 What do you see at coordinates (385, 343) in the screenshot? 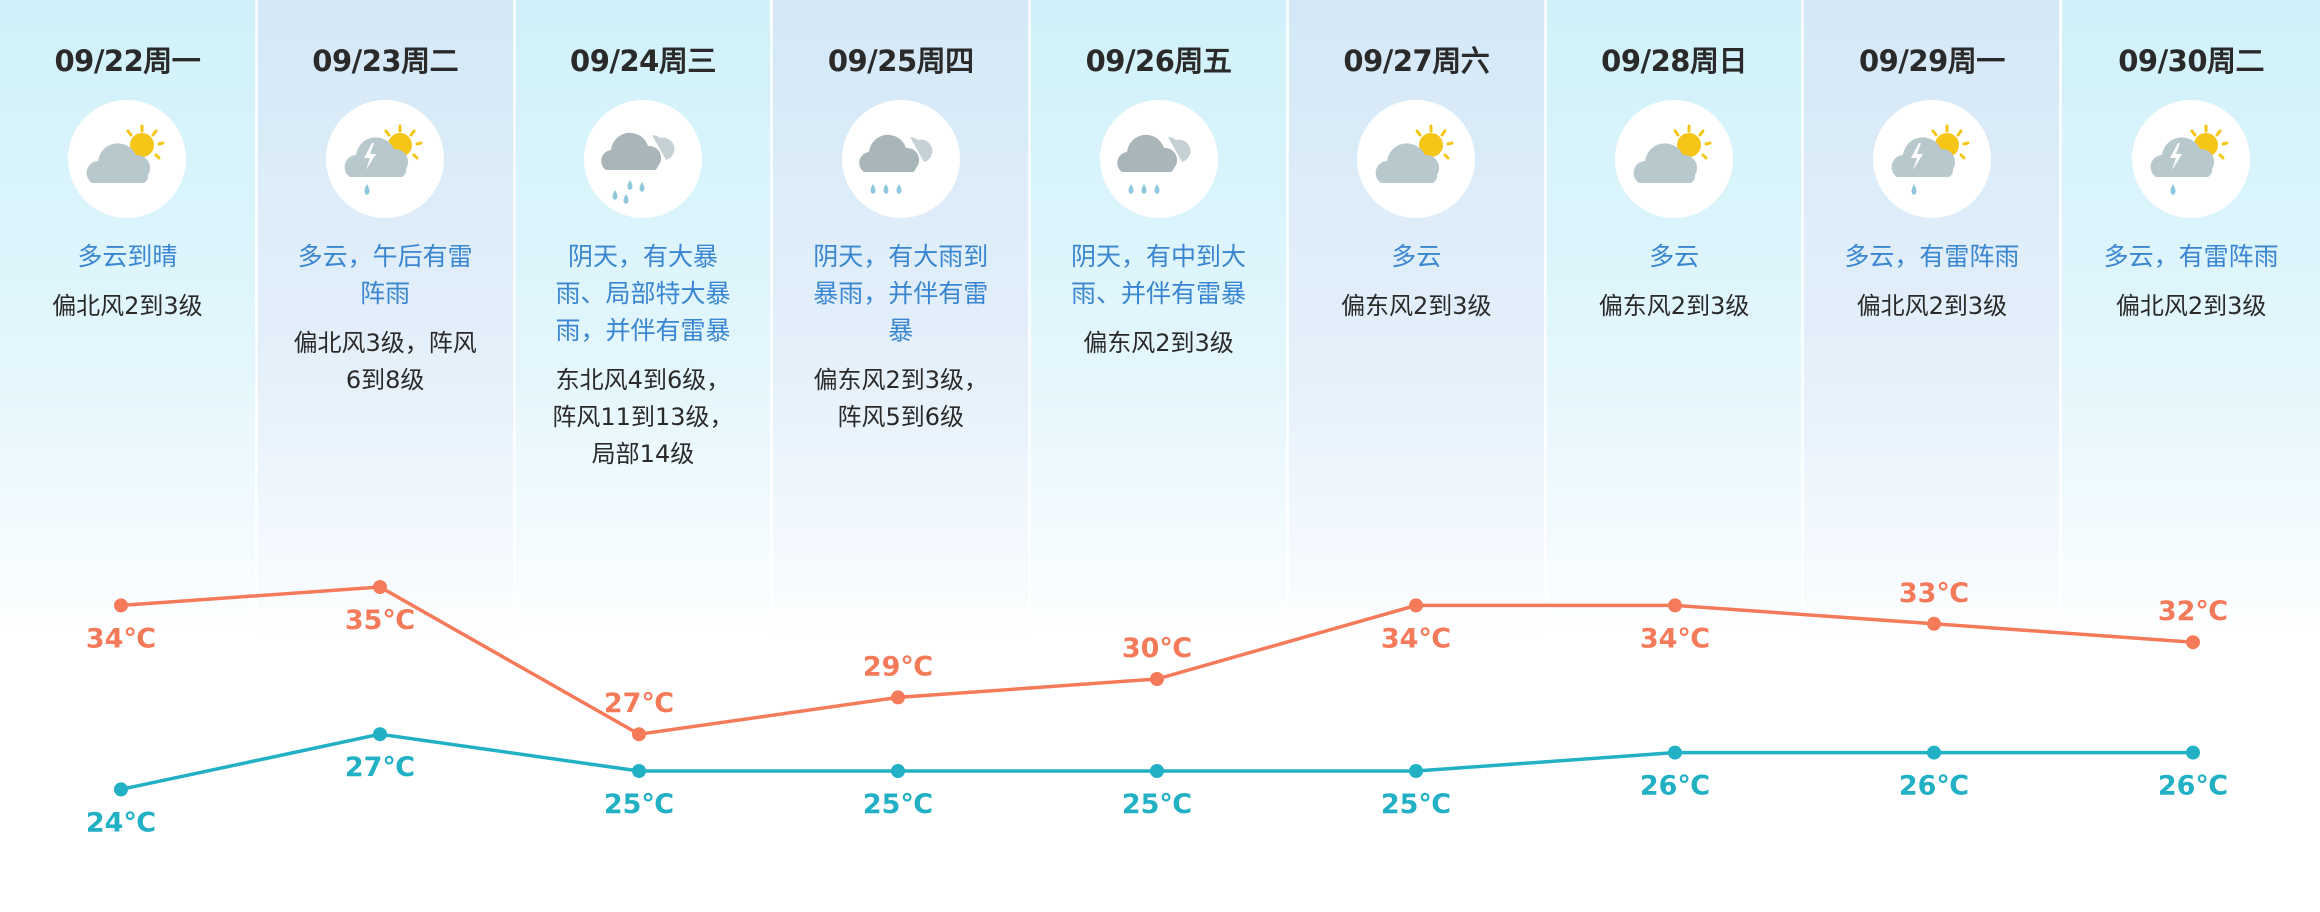
I see `wind-line: 偏北风3级，阵风` at bounding box center [385, 343].